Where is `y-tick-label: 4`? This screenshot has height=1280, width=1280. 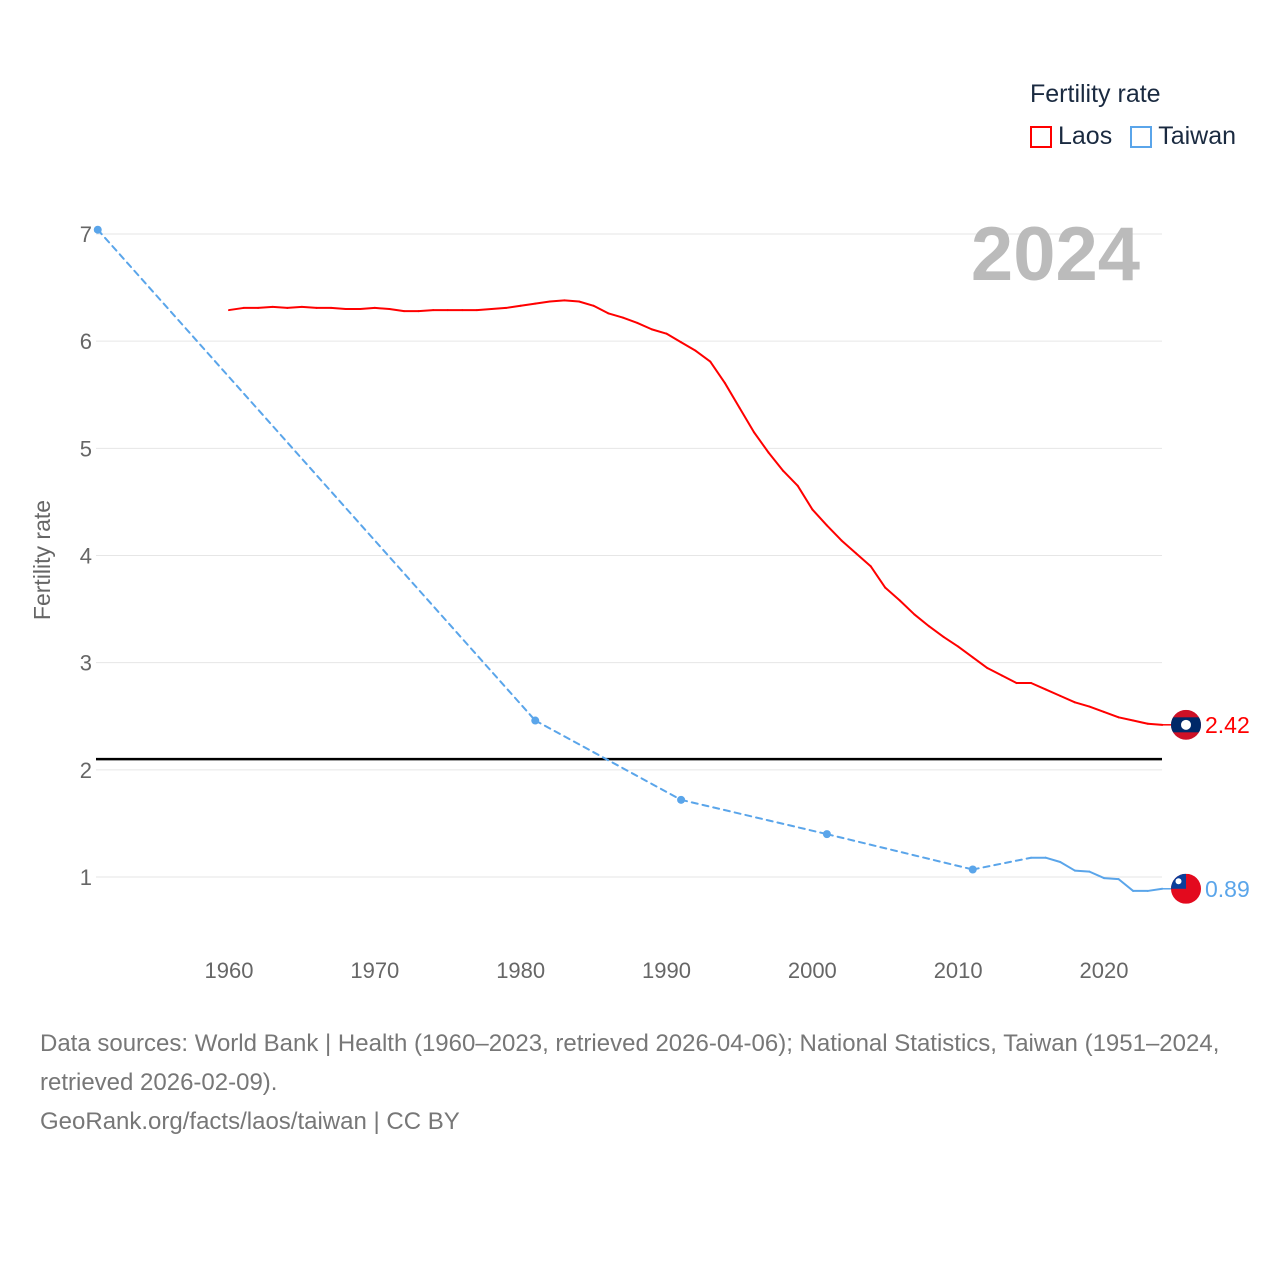
y-tick-label: 4 is located at coordinates (86, 555).